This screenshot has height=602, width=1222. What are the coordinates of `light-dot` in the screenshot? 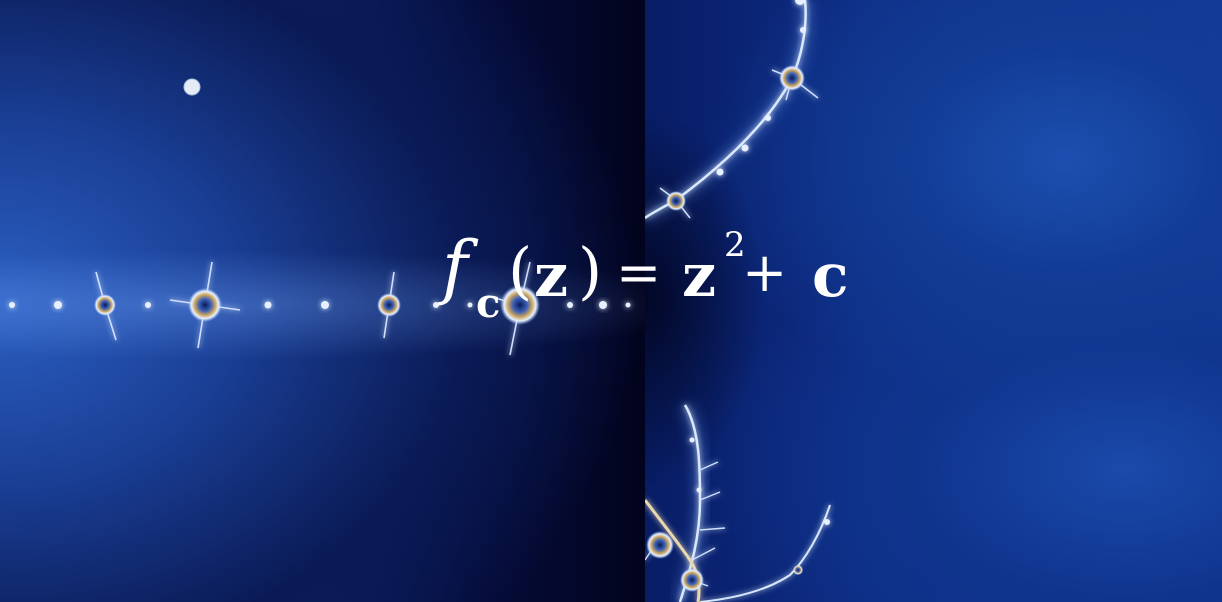 It's located at (192, 87).